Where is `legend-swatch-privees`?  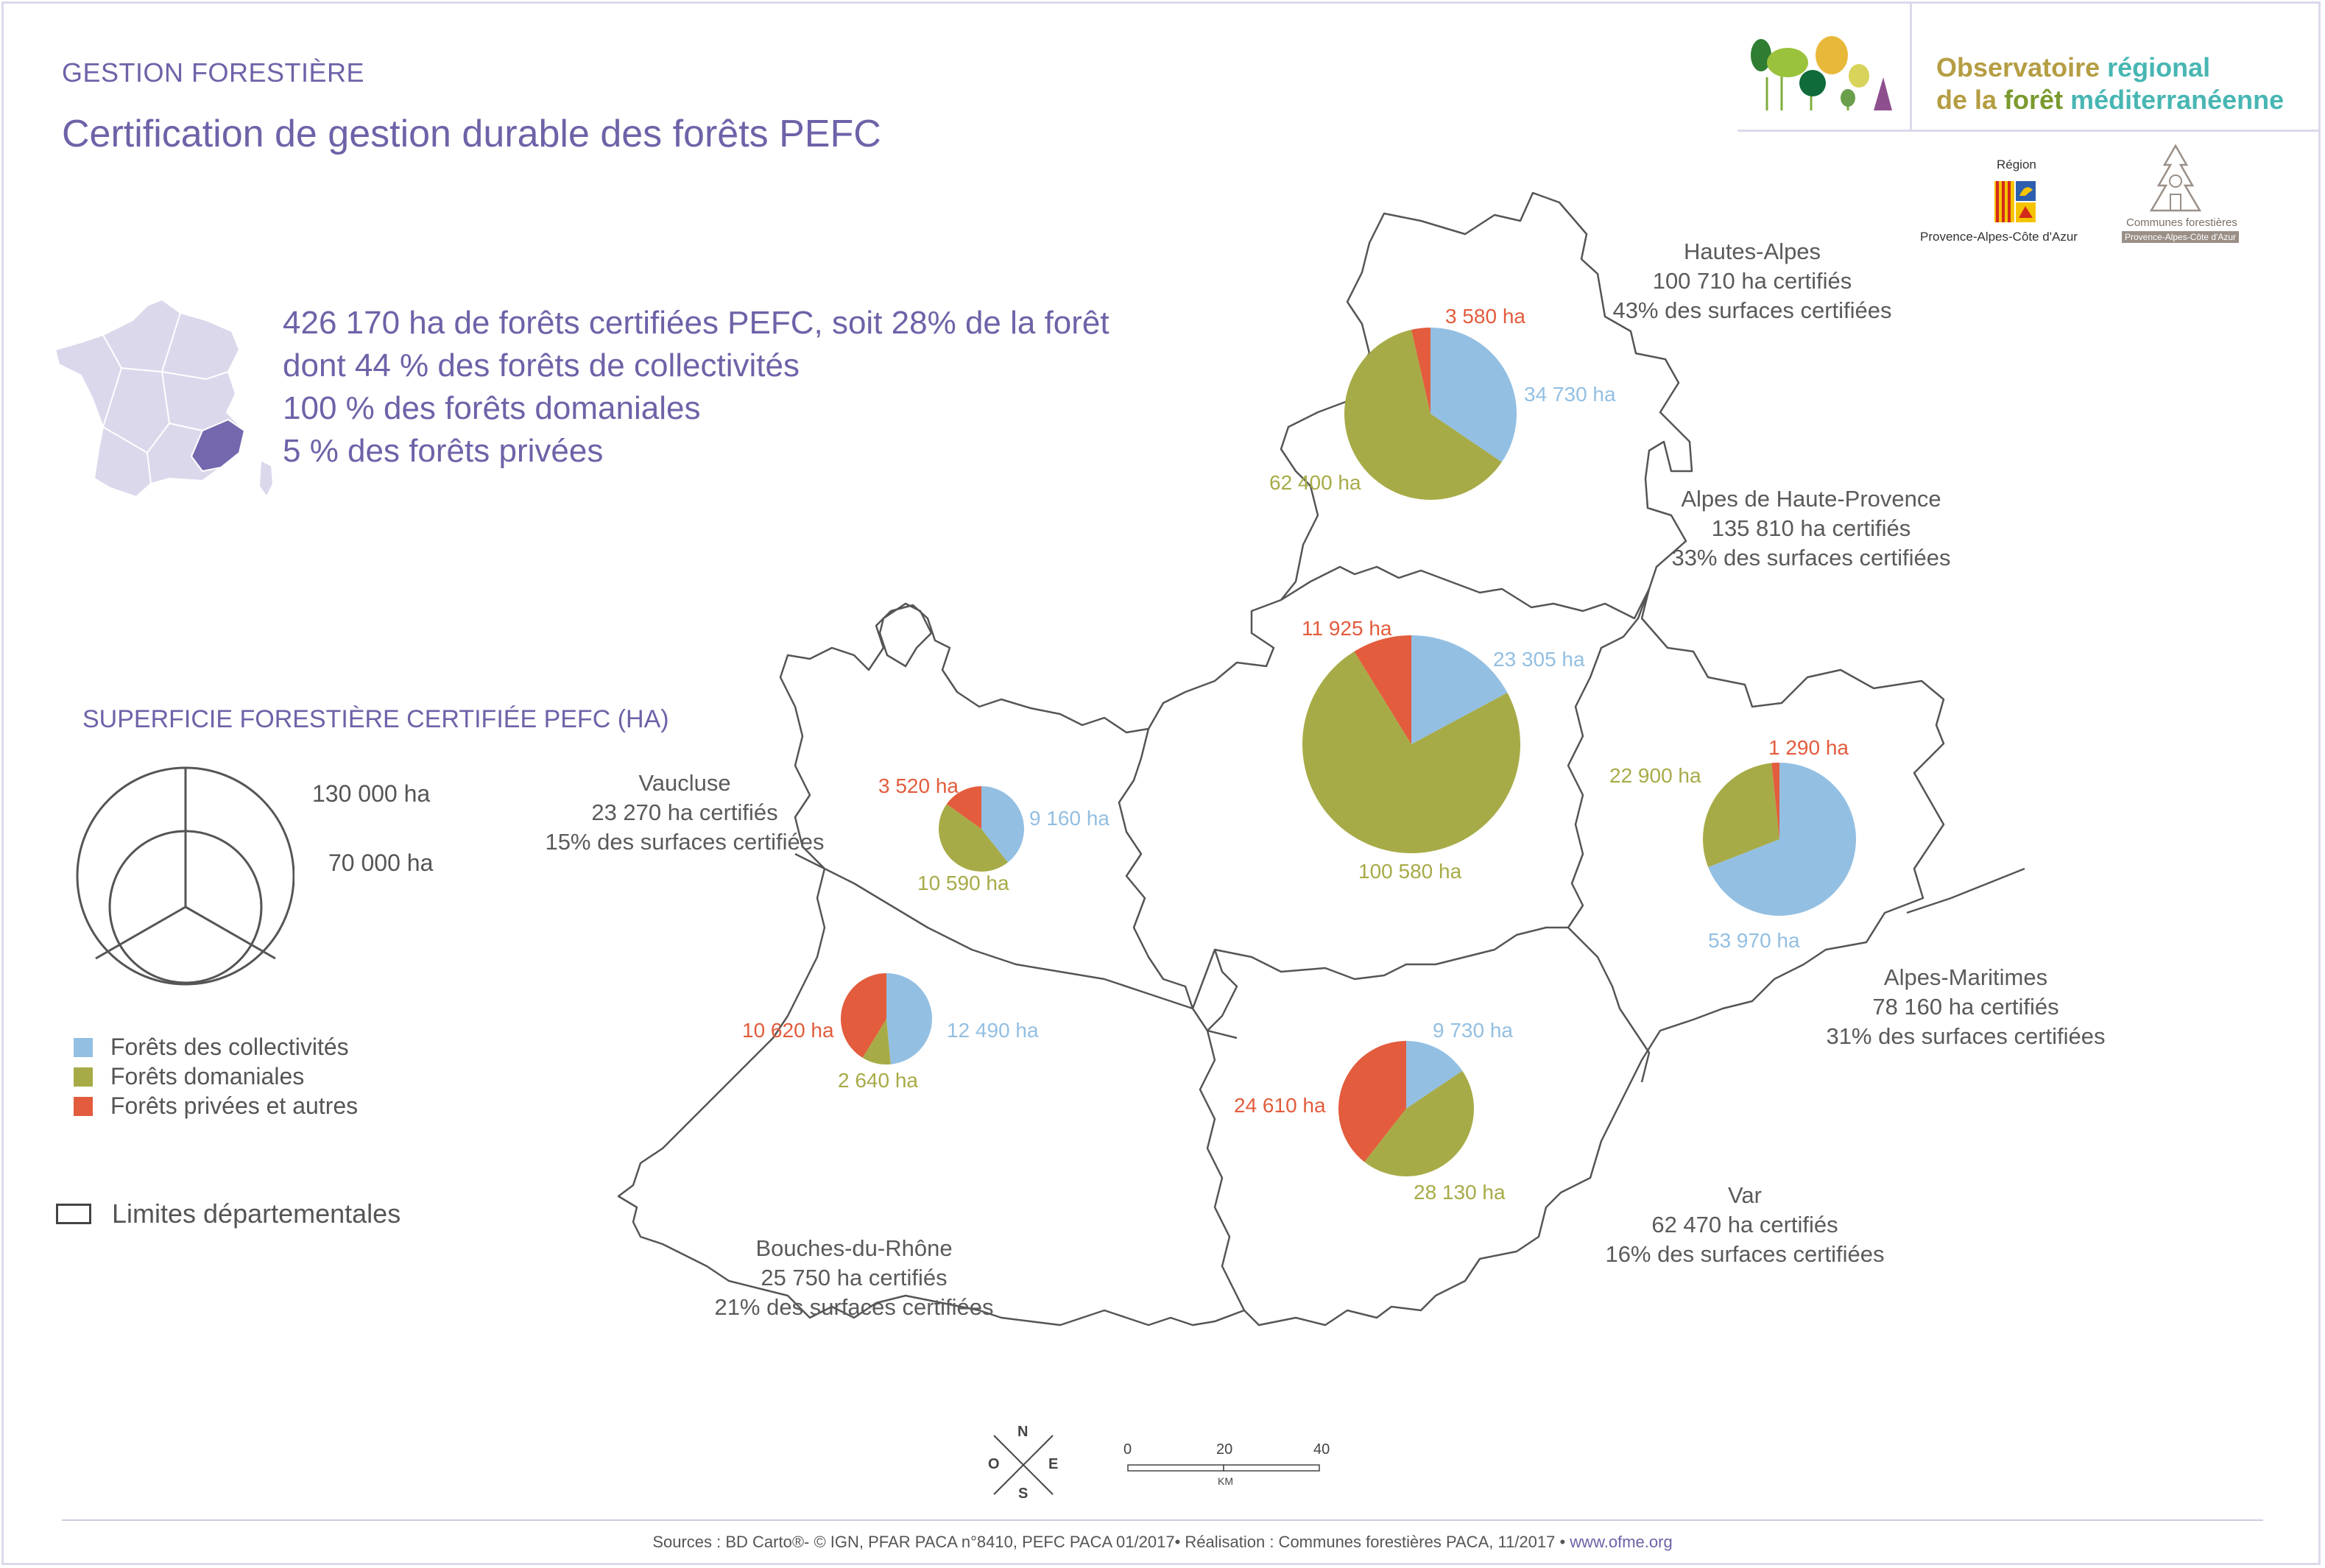 legend-swatch-privees is located at coordinates (83, 1106).